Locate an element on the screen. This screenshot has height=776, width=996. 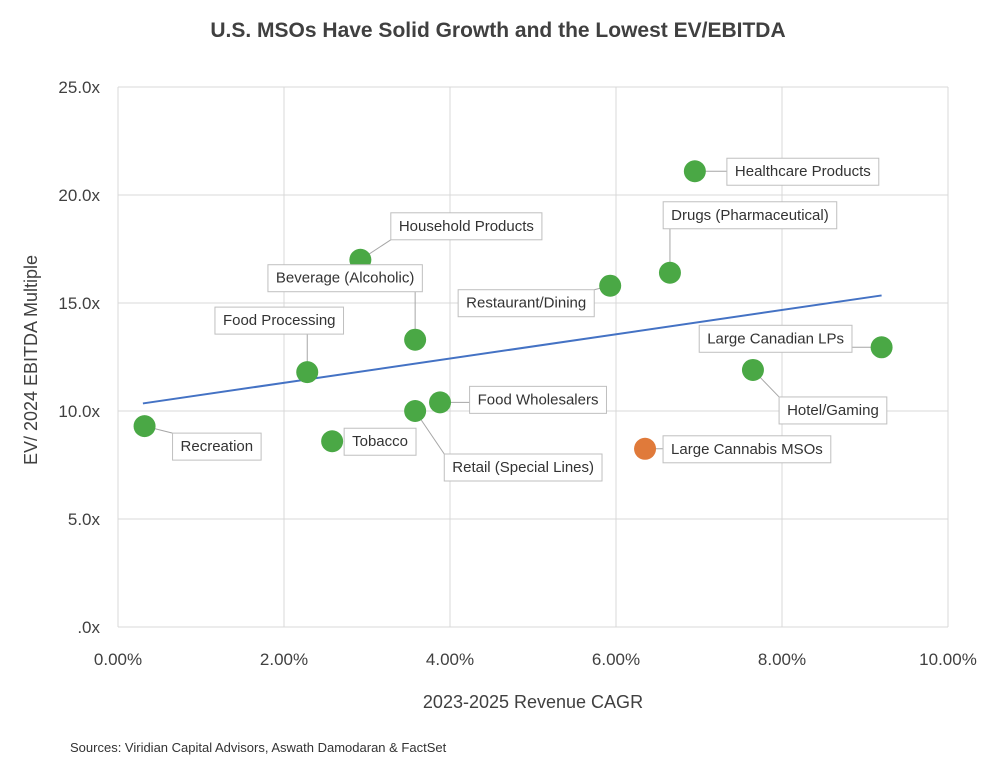
point-label: Tobacco is located at coordinates (380, 441).